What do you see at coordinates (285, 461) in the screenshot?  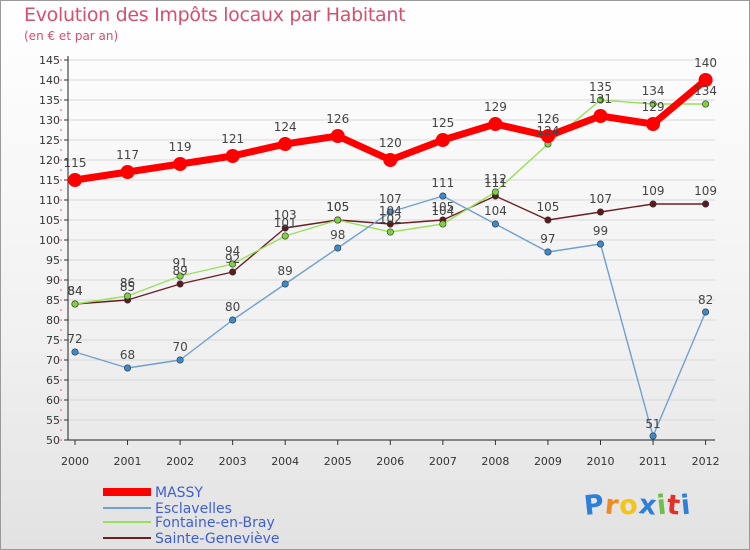 I see `x-tick-label: 2004` at bounding box center [285, 461].